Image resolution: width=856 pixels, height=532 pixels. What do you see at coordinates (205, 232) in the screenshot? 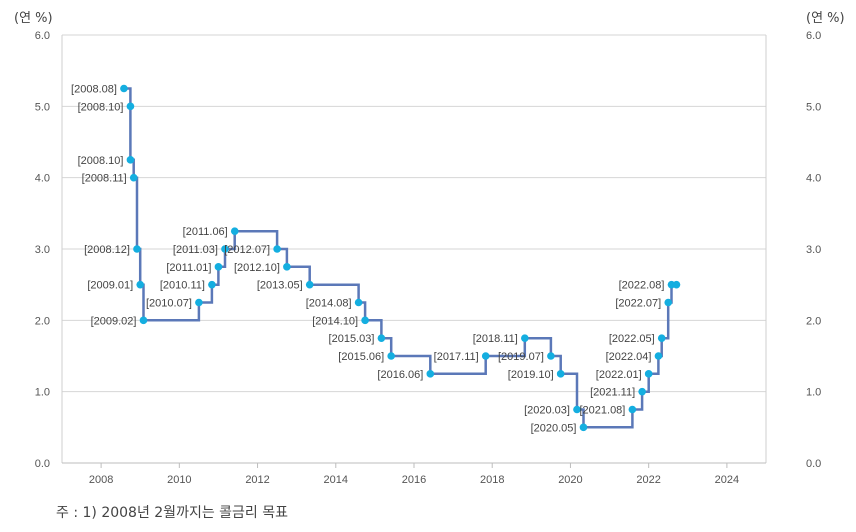
I see `data-label-2011.06: [2011.06]` at bounding box center [205, 232].